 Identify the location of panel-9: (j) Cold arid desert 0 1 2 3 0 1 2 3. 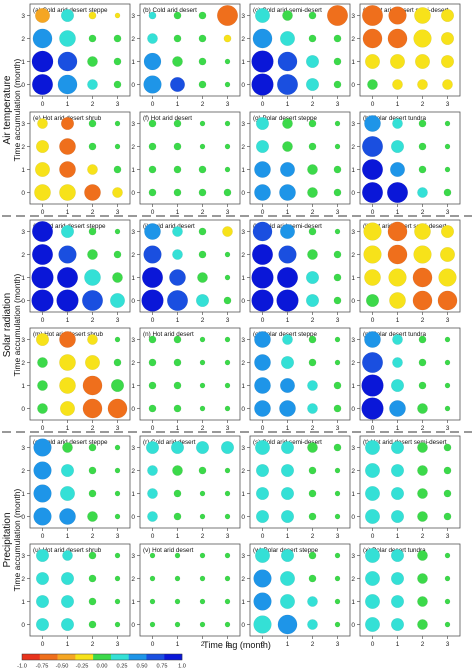
(186, 271).